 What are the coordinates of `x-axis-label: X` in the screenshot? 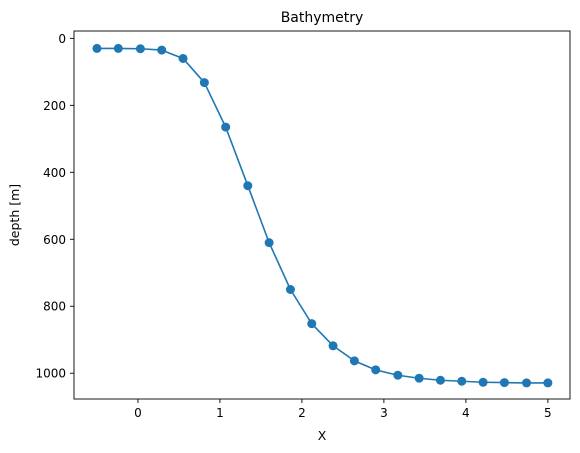 It's located at (322, 435).